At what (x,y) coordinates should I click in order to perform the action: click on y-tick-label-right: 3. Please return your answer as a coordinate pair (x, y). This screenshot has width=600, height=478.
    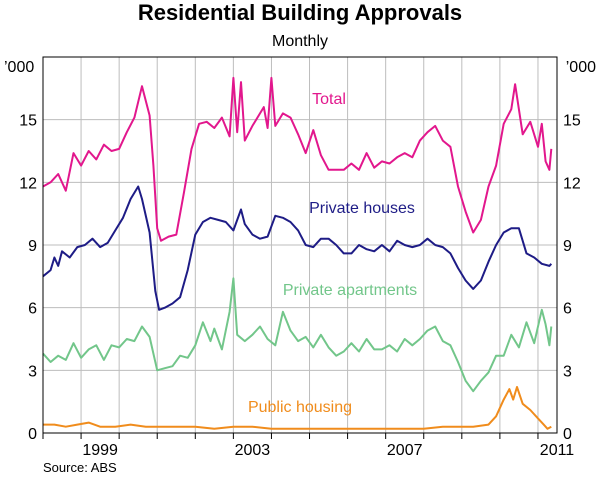
    Looking at the image, I should click on (567, 371).